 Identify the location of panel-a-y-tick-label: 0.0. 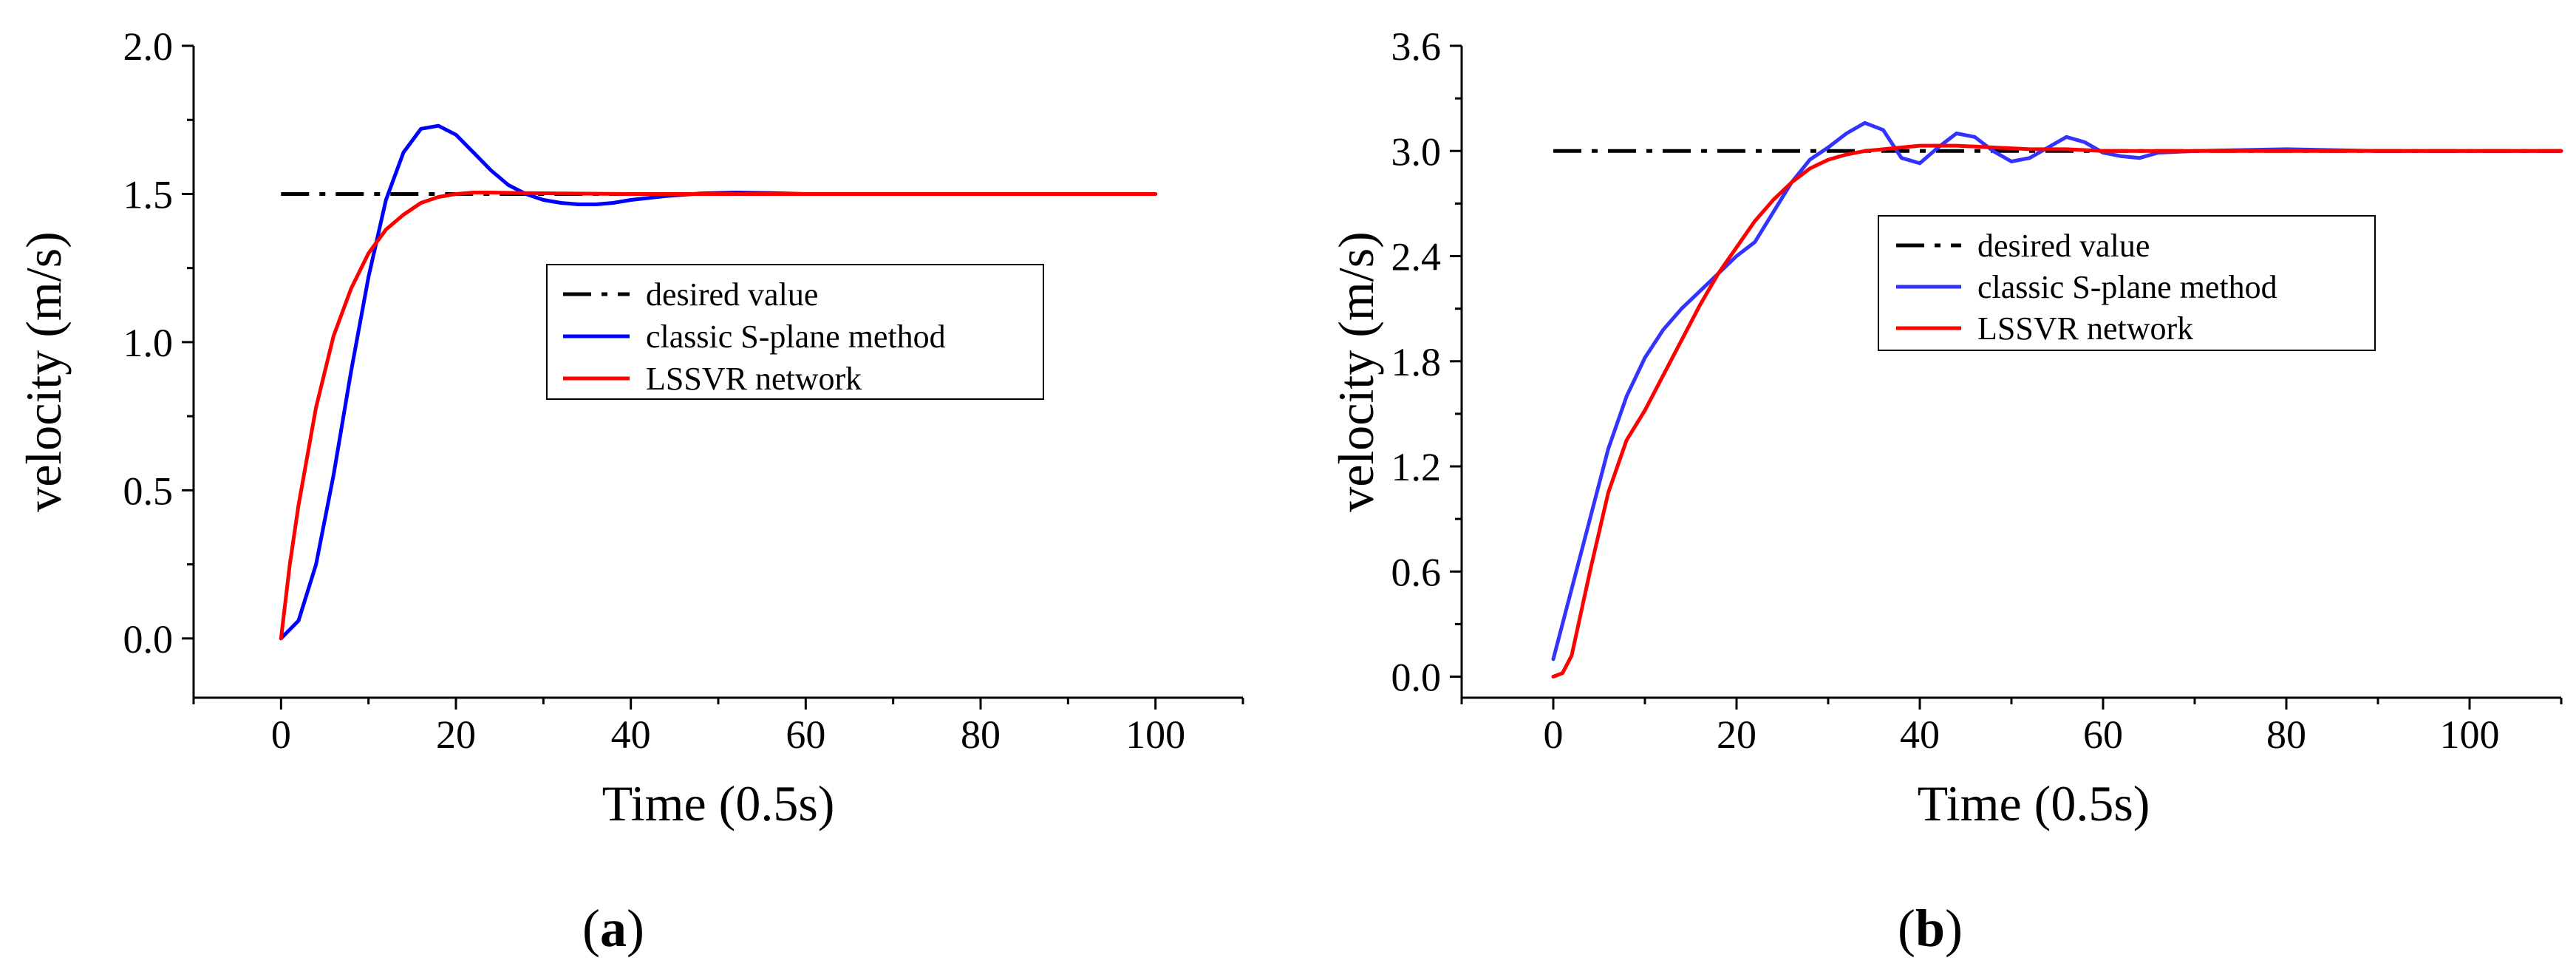
(148, 639).